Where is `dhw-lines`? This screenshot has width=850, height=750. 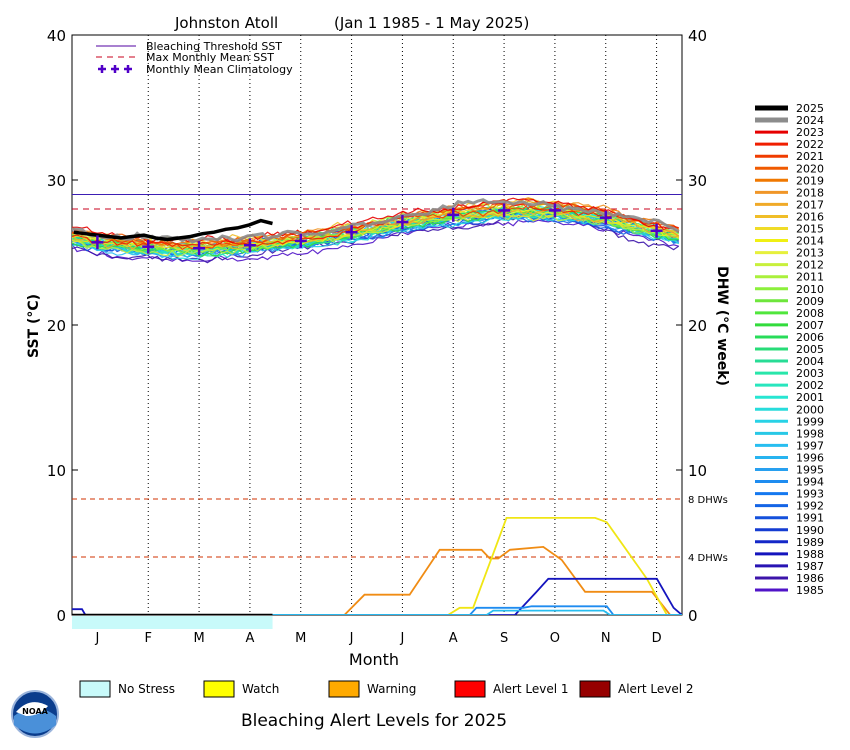
dhw-lines is located at coordinates (377, 566).